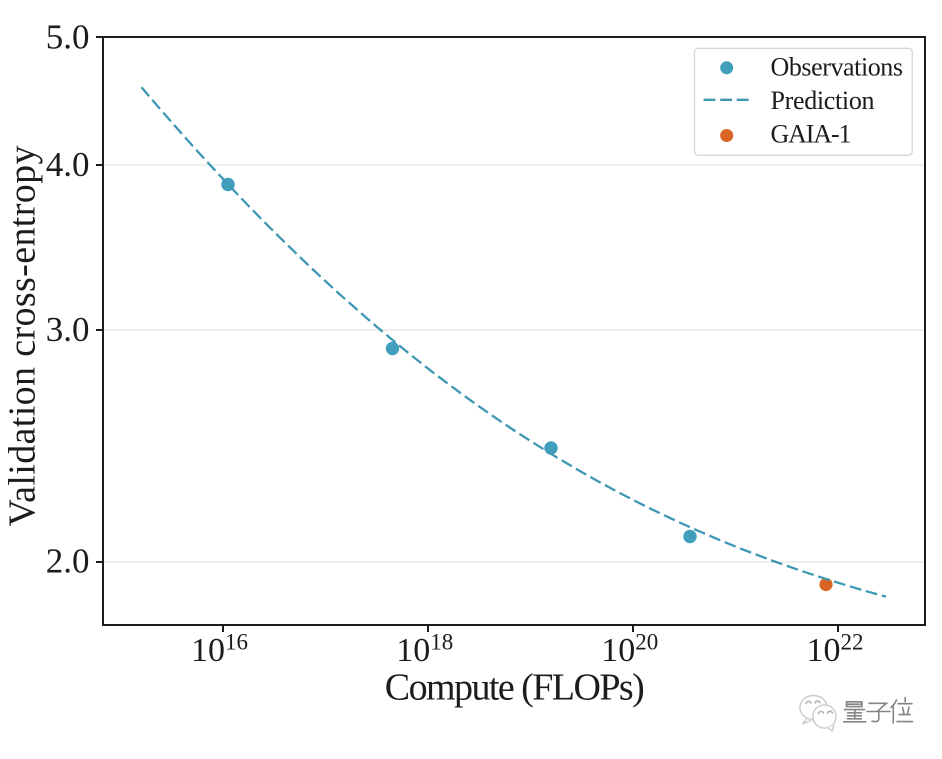 The height and width of the screenshot is (759, 942). Describe the element at coordinates (424, 649) in the screenshot. I see `svg-text: 1018` at that location.